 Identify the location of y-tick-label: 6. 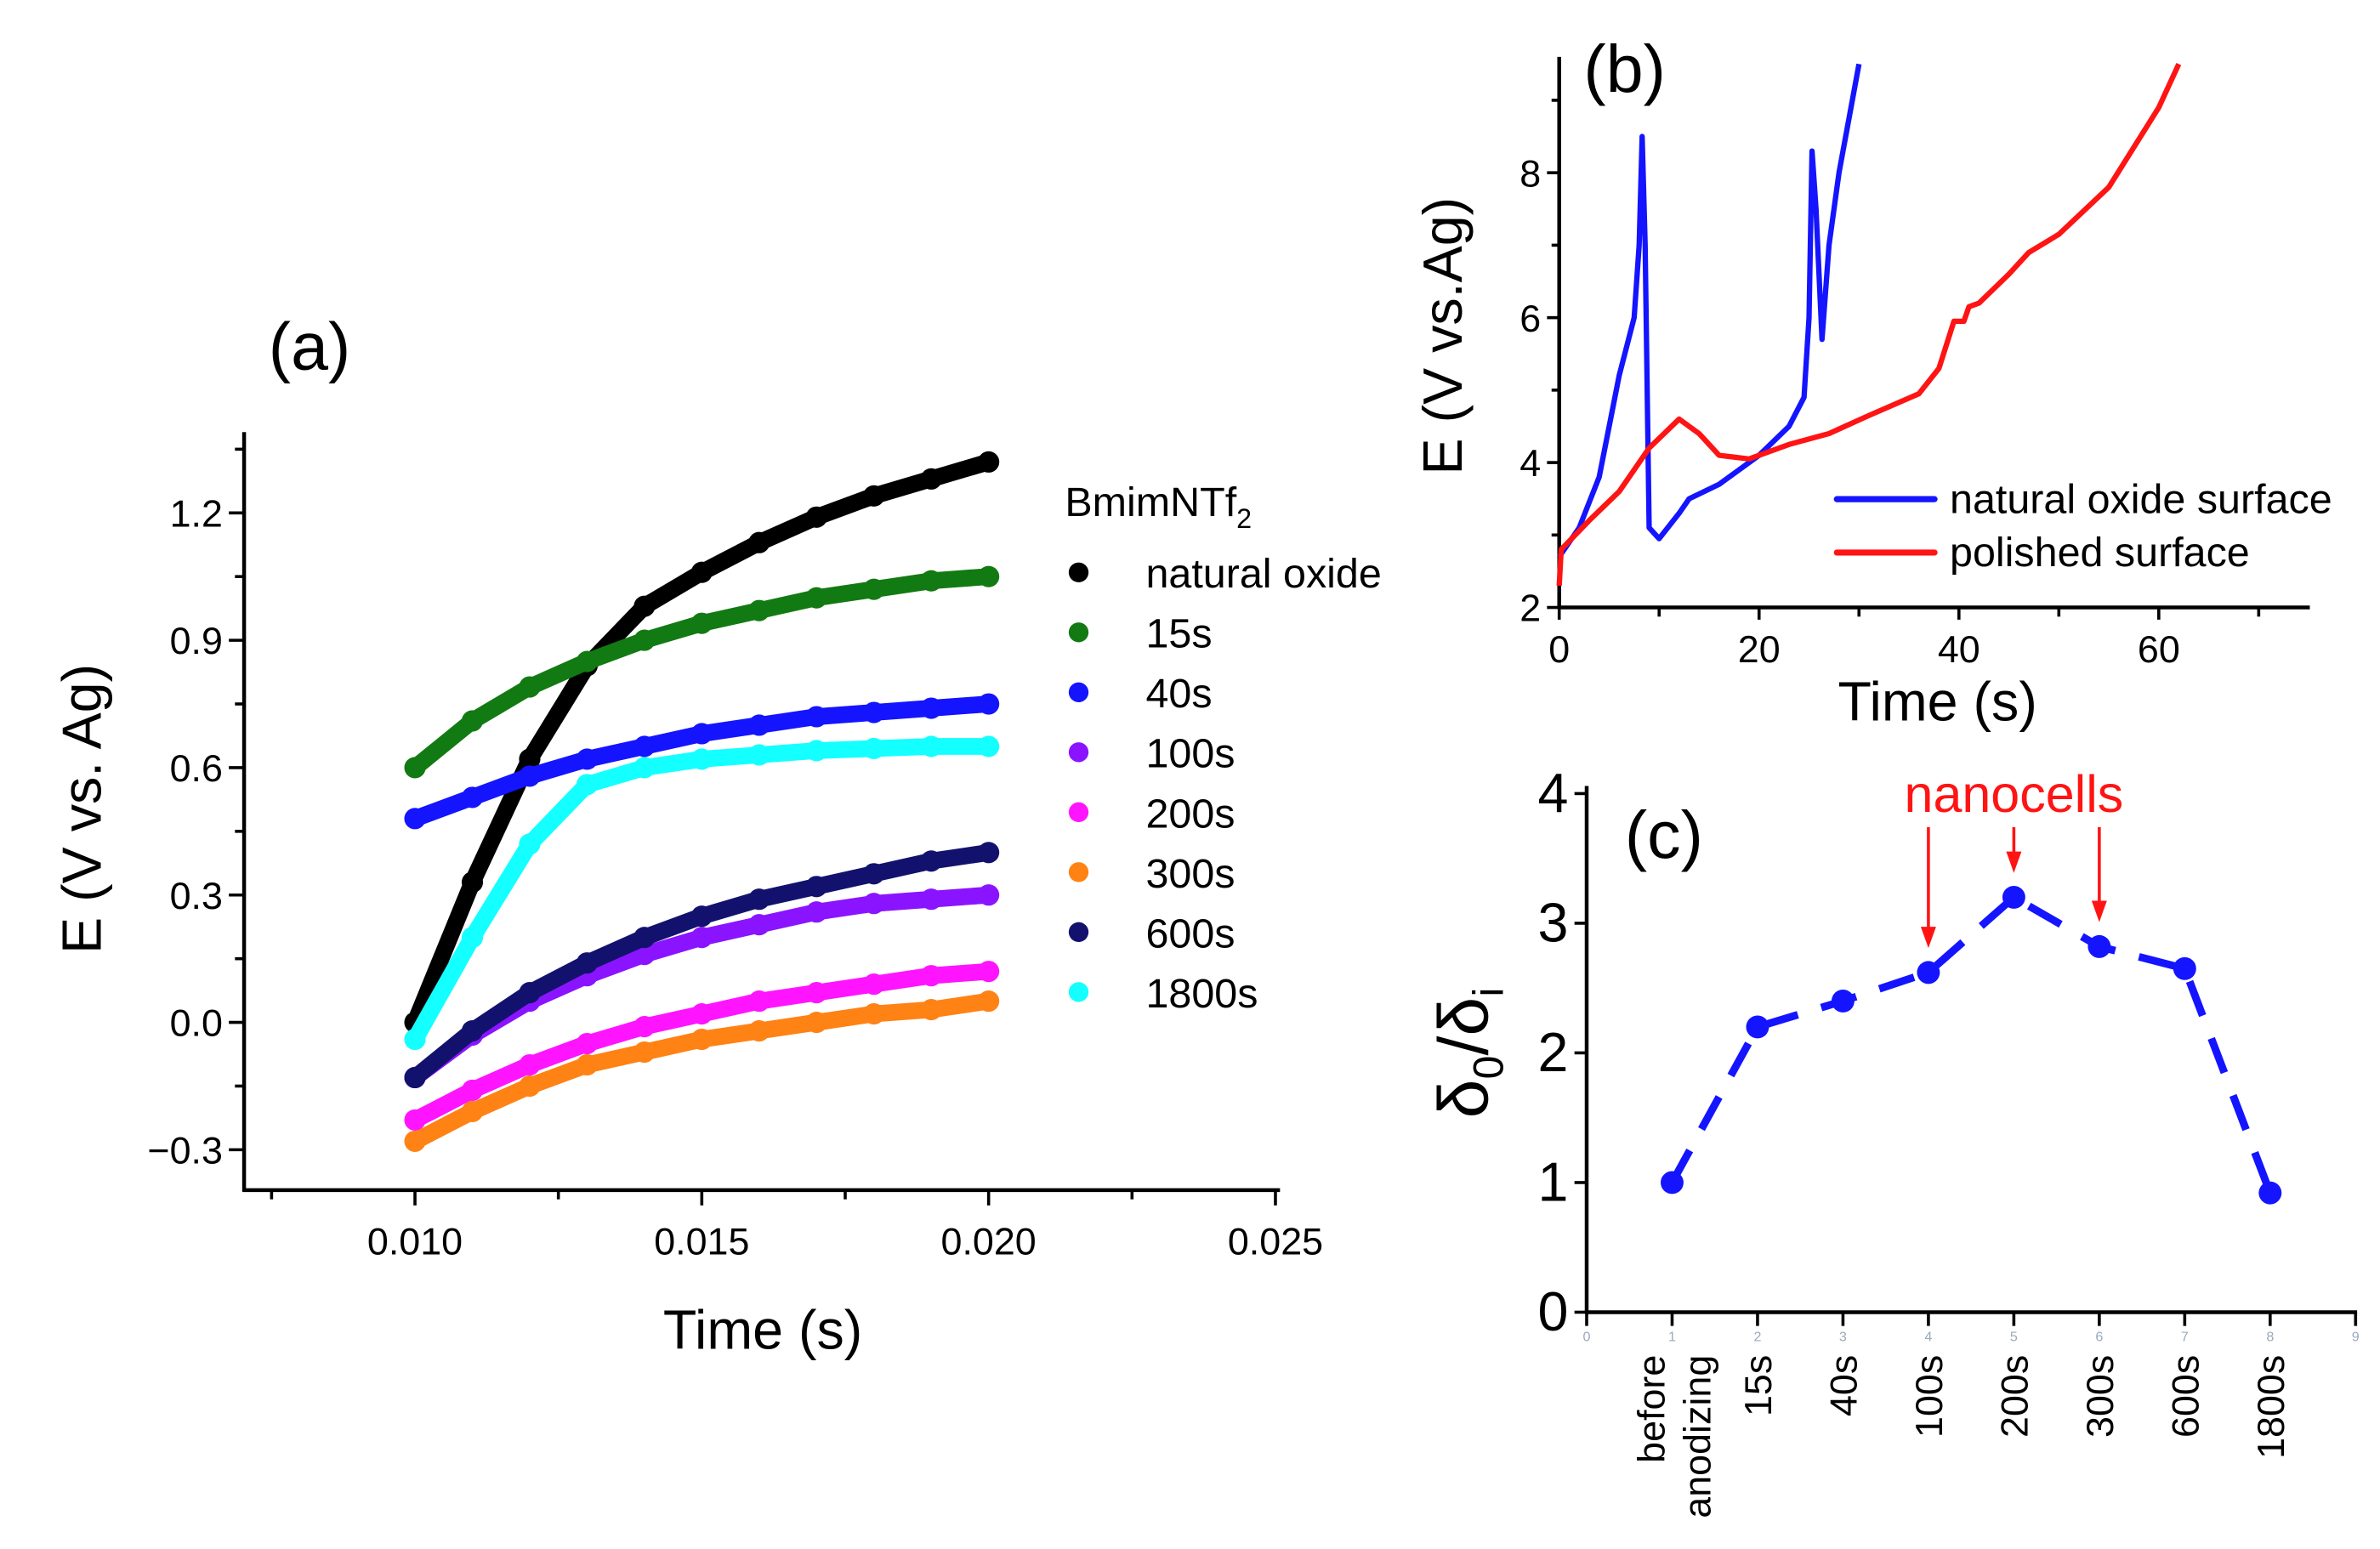
(1530, 318).